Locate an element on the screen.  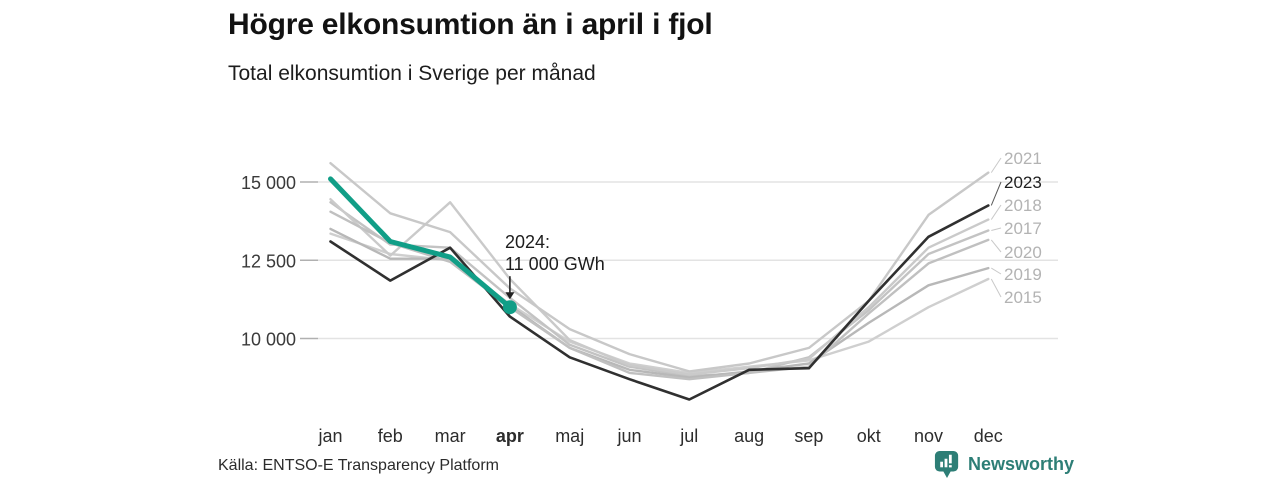
newsworthy-pin-barchart-icon is located at coordinates (946, 464).